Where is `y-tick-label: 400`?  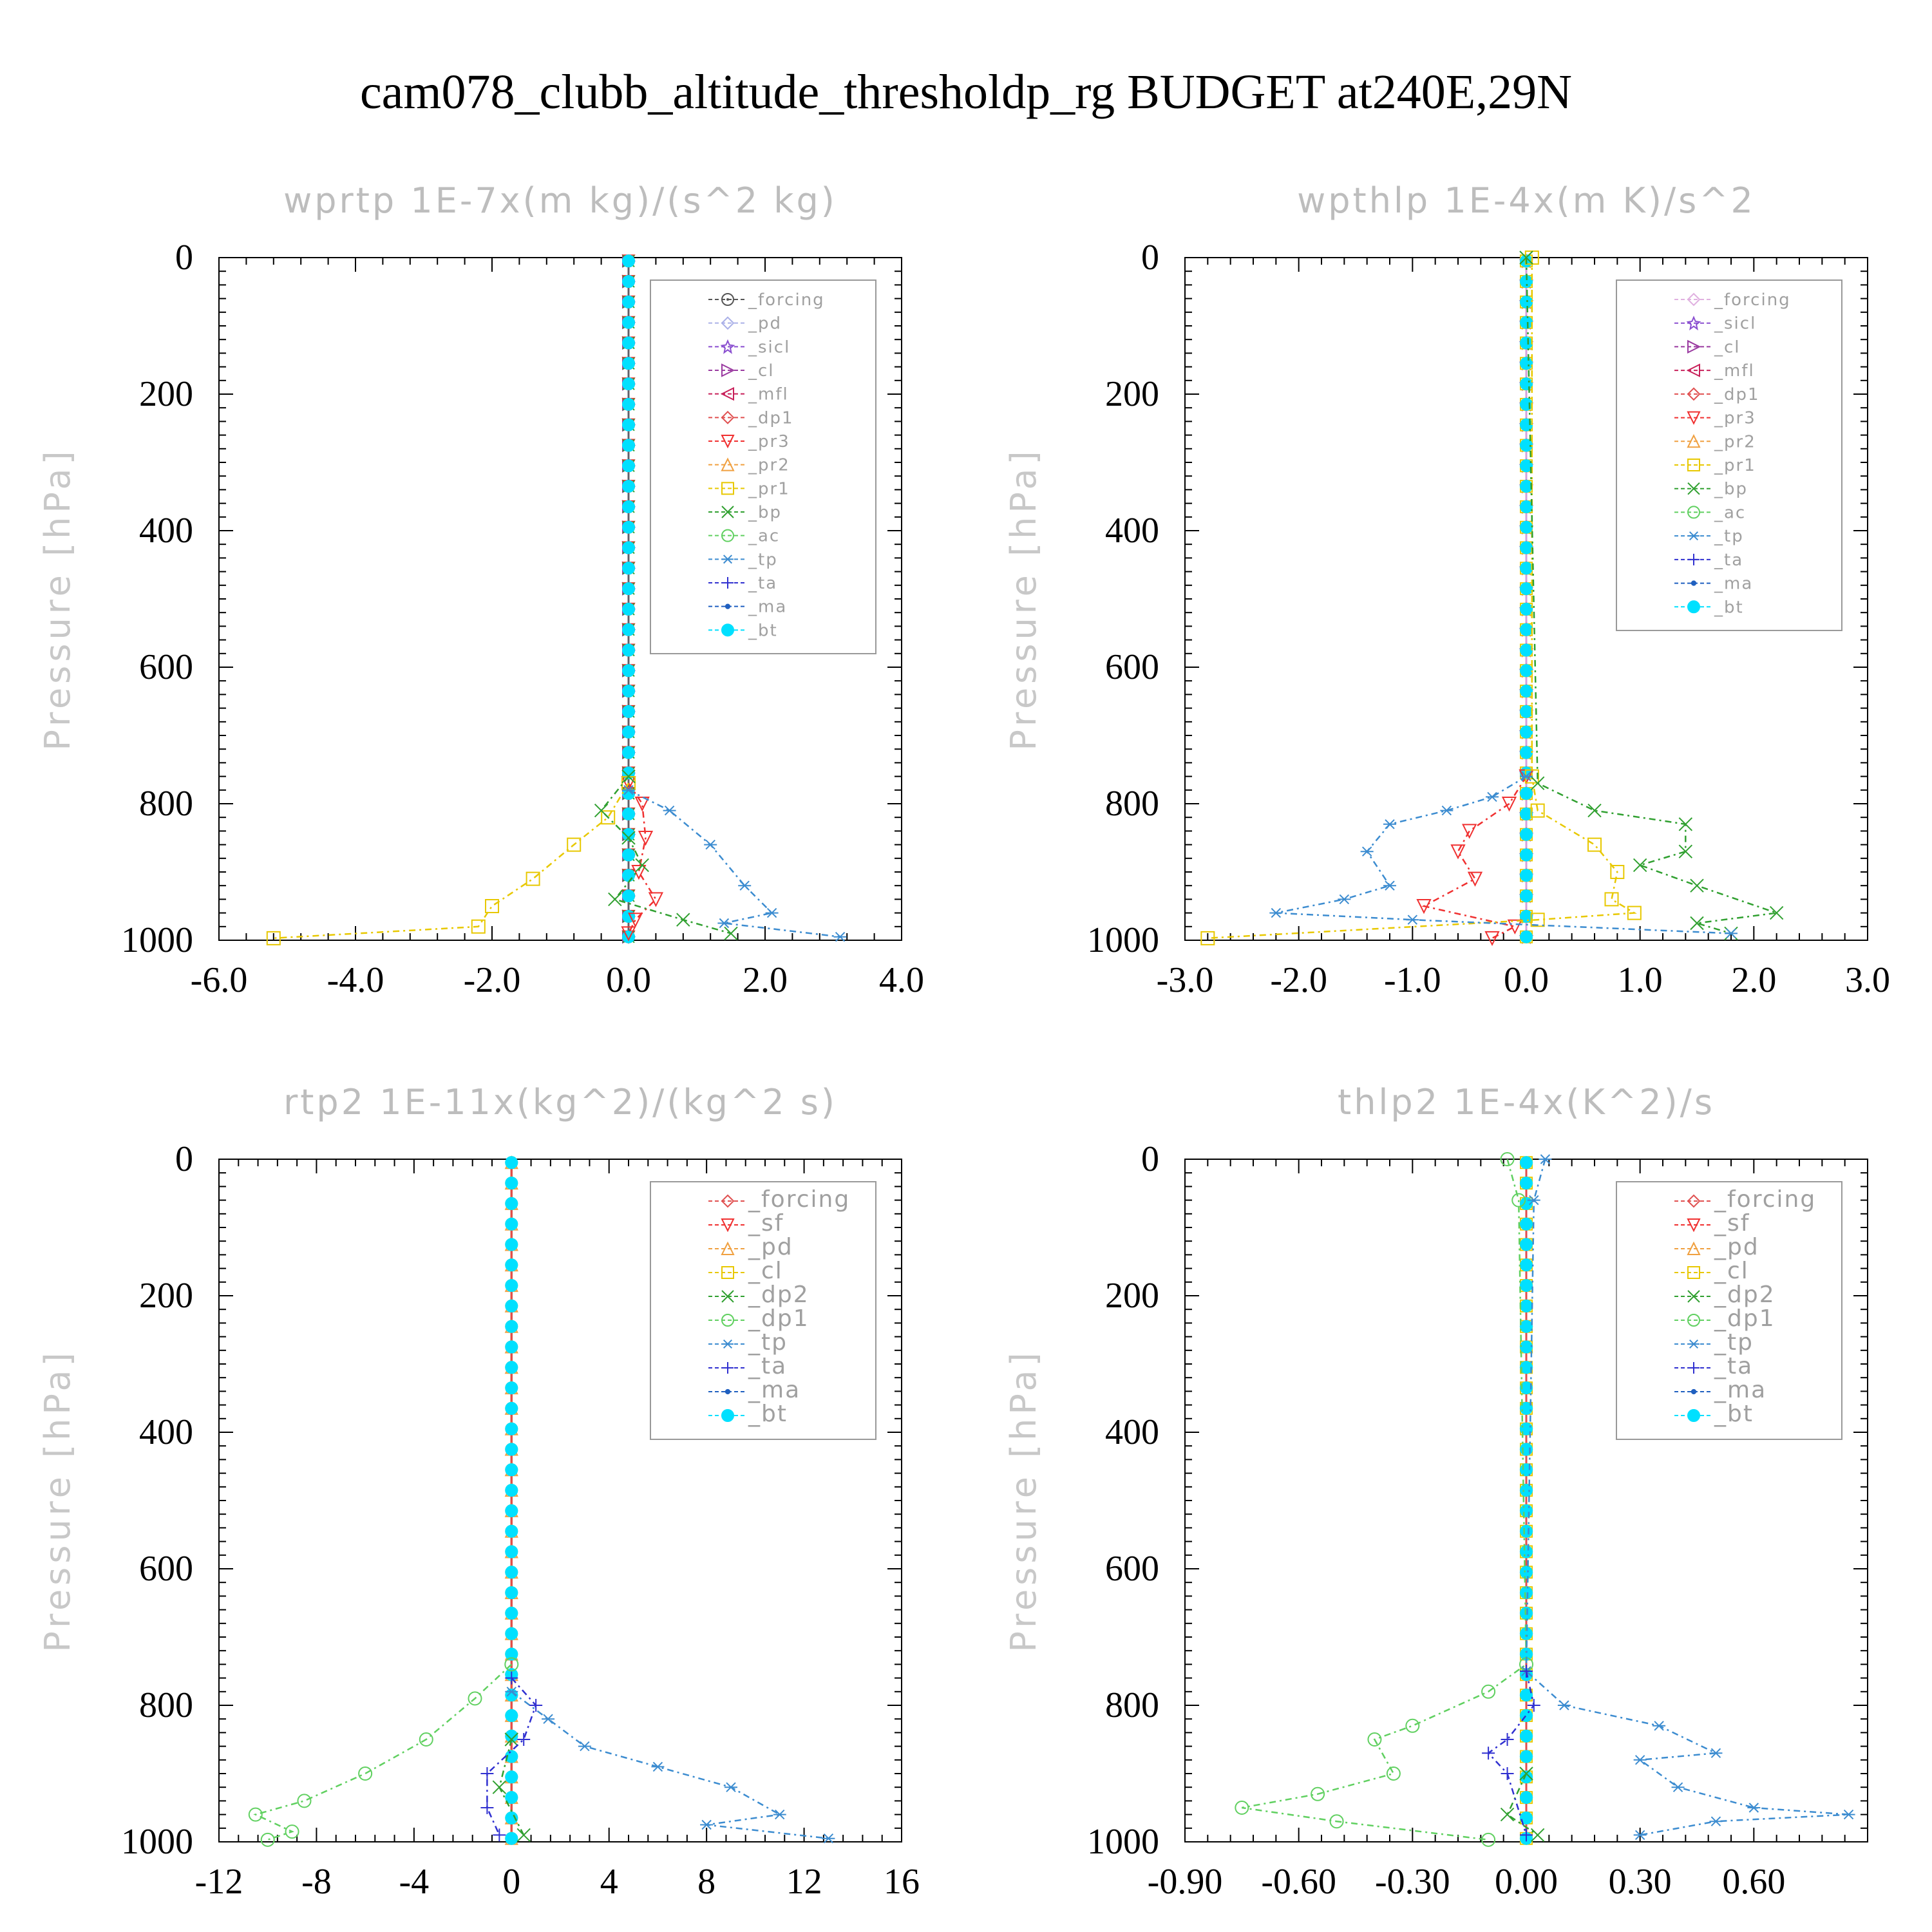 y-tick-label: 400 is located at coordinates (1132, 1432).